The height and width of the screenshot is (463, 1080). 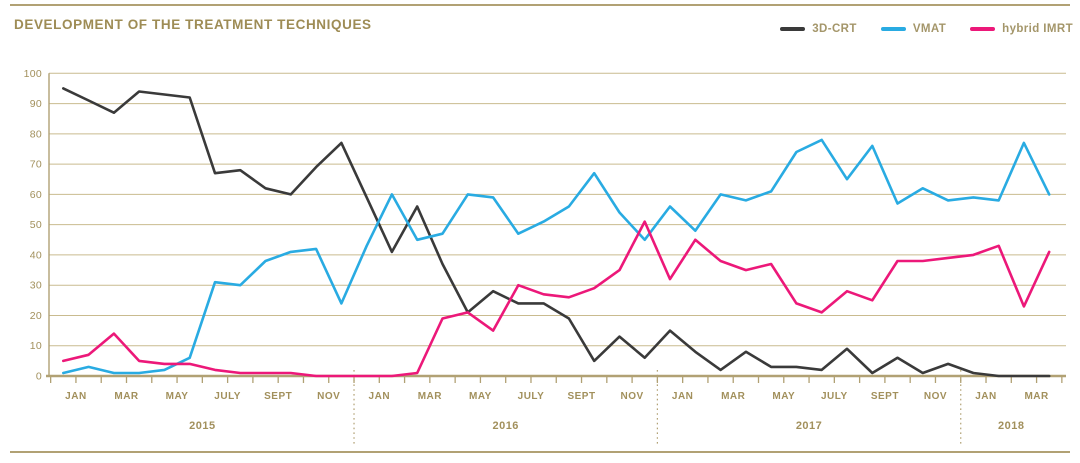 What do you see at coordinates (893, 29) in the screenshot?
I see `vmat-line-swatch` at bounding box center [893, 29].